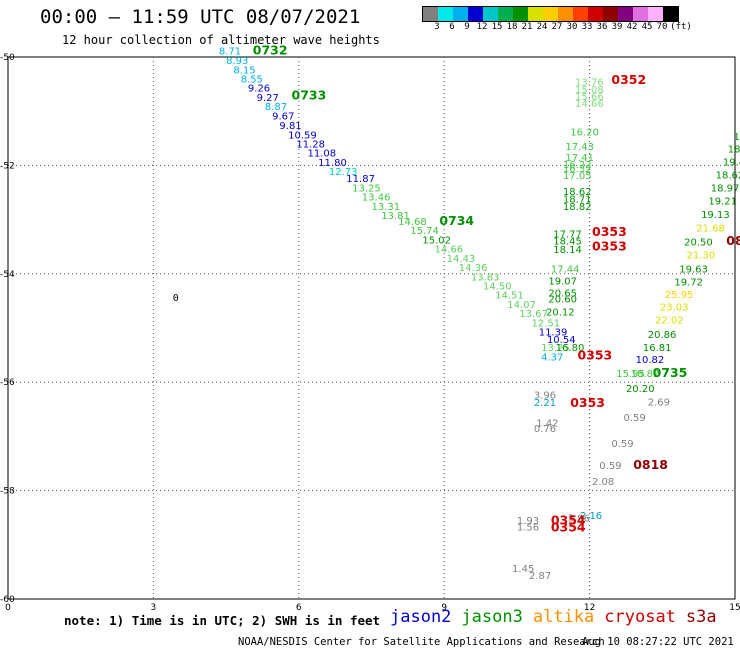 The width and height of the screenshot is (740, 650). What do you see at coordinates (360, 179) in the screenshot?
I see `wave-height-value: 11.87` at bounding box center [360, 179].